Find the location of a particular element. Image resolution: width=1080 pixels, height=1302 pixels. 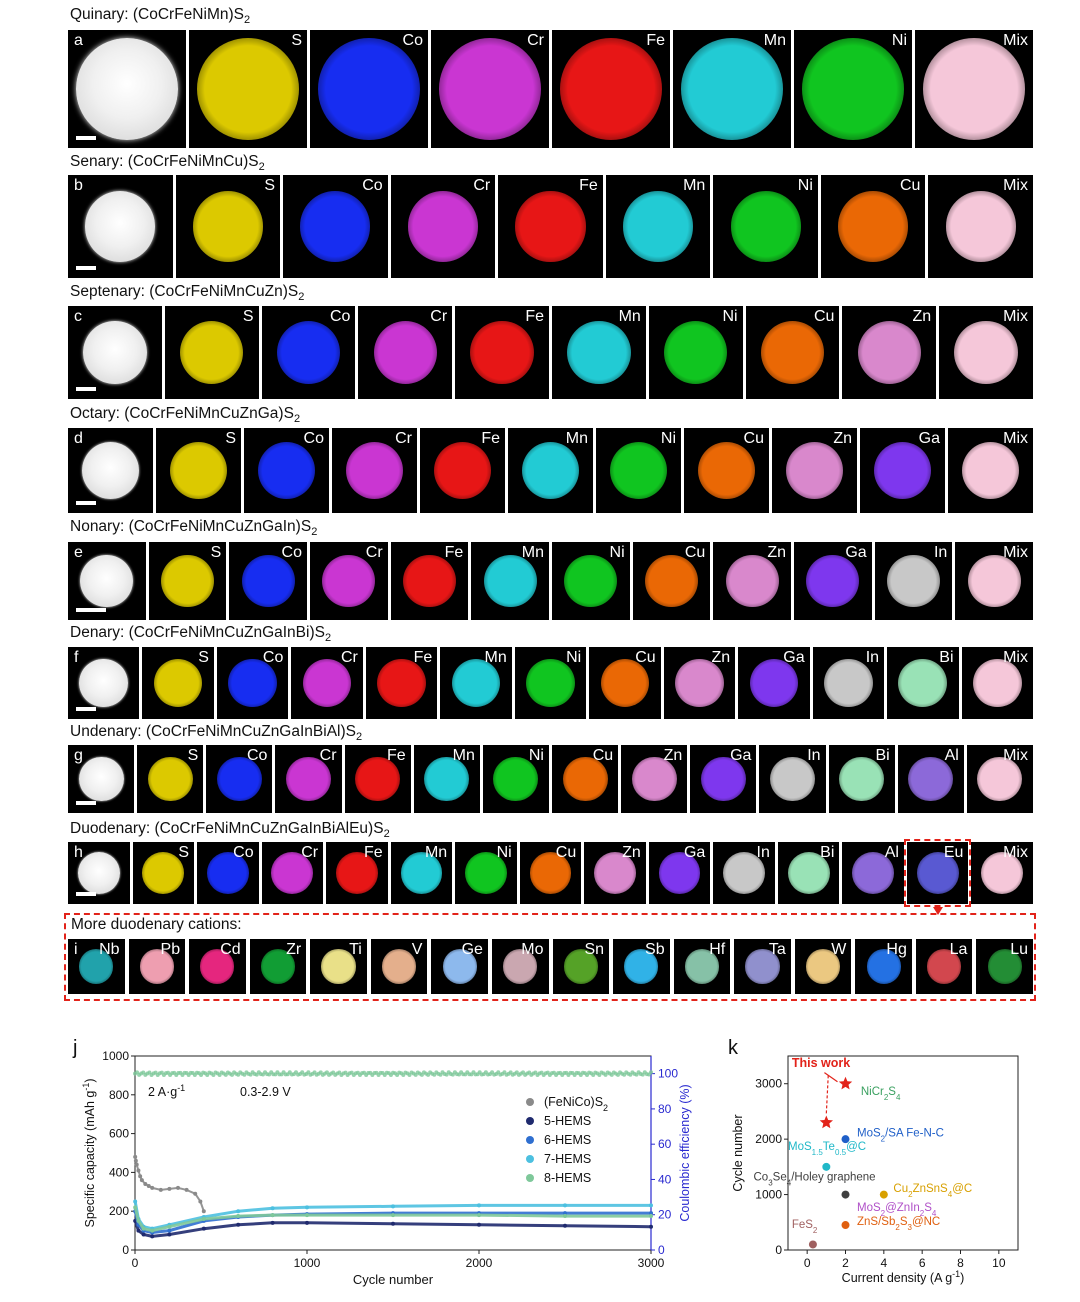

this-work-arrow is located at coordinates (827, 1094).